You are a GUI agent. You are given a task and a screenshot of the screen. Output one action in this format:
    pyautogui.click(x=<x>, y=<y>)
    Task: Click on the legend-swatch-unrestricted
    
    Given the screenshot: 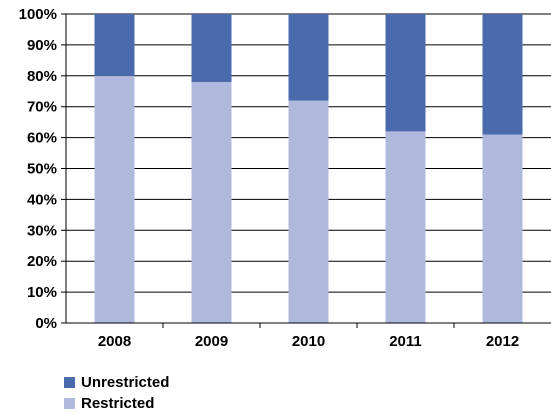 What is the action you would take?
    pyautogui.click(x=69, y=382)
    